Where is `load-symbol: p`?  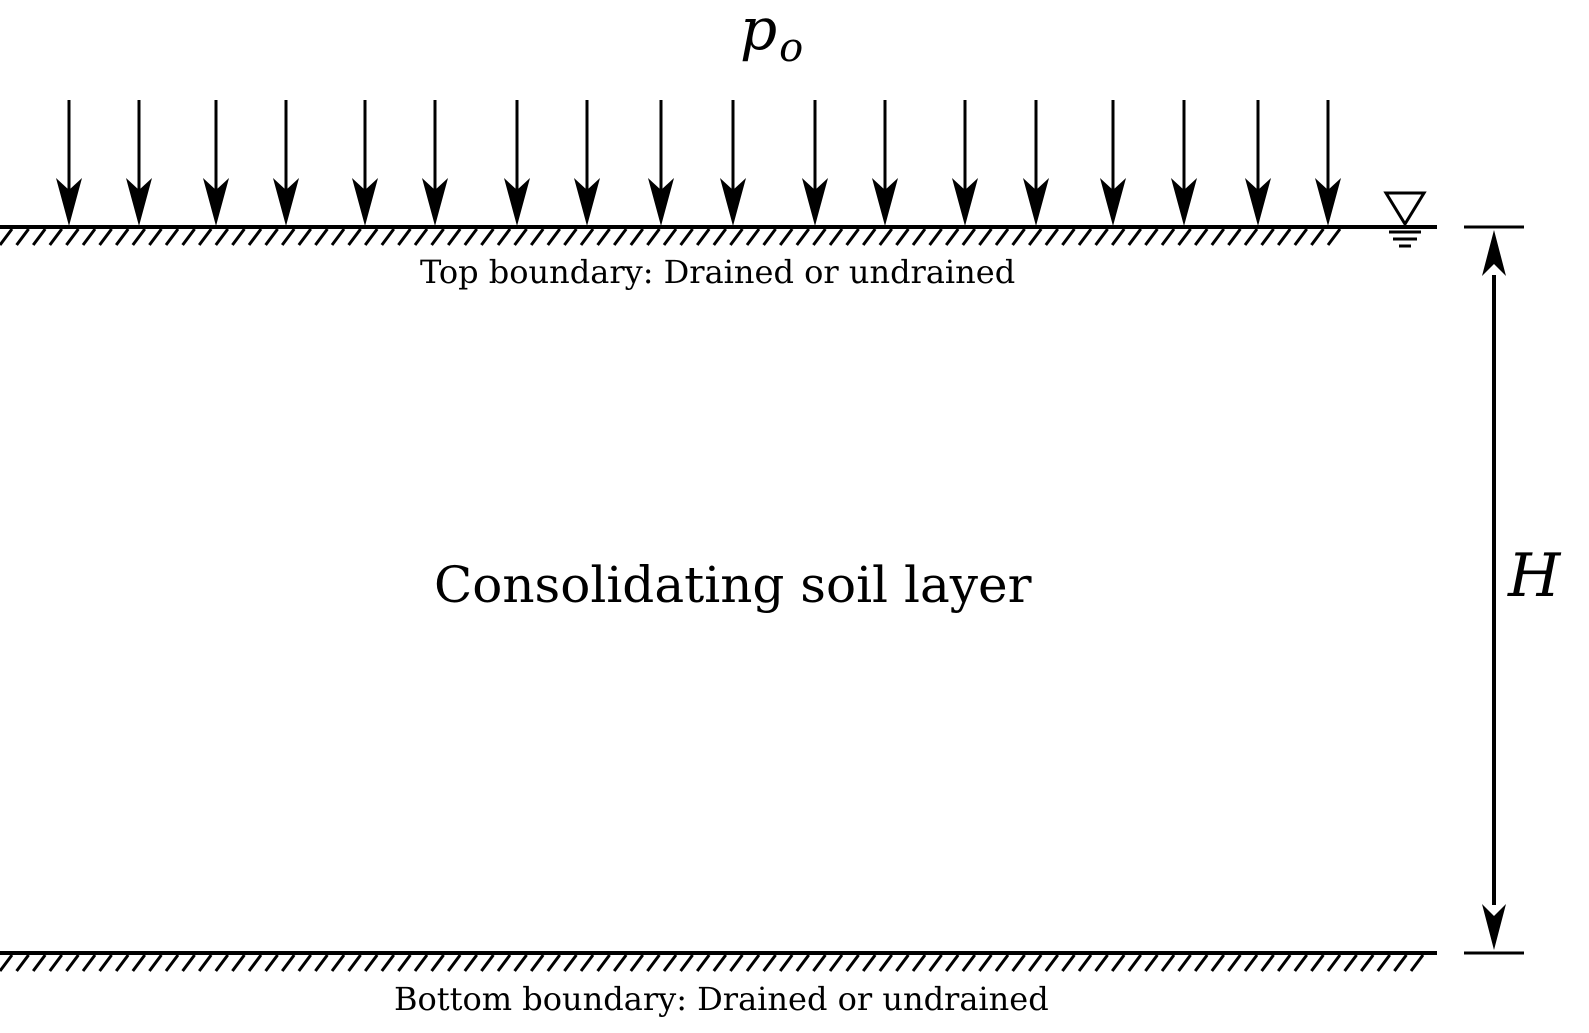
load-symbol: p is located at coordinates (759, 31).